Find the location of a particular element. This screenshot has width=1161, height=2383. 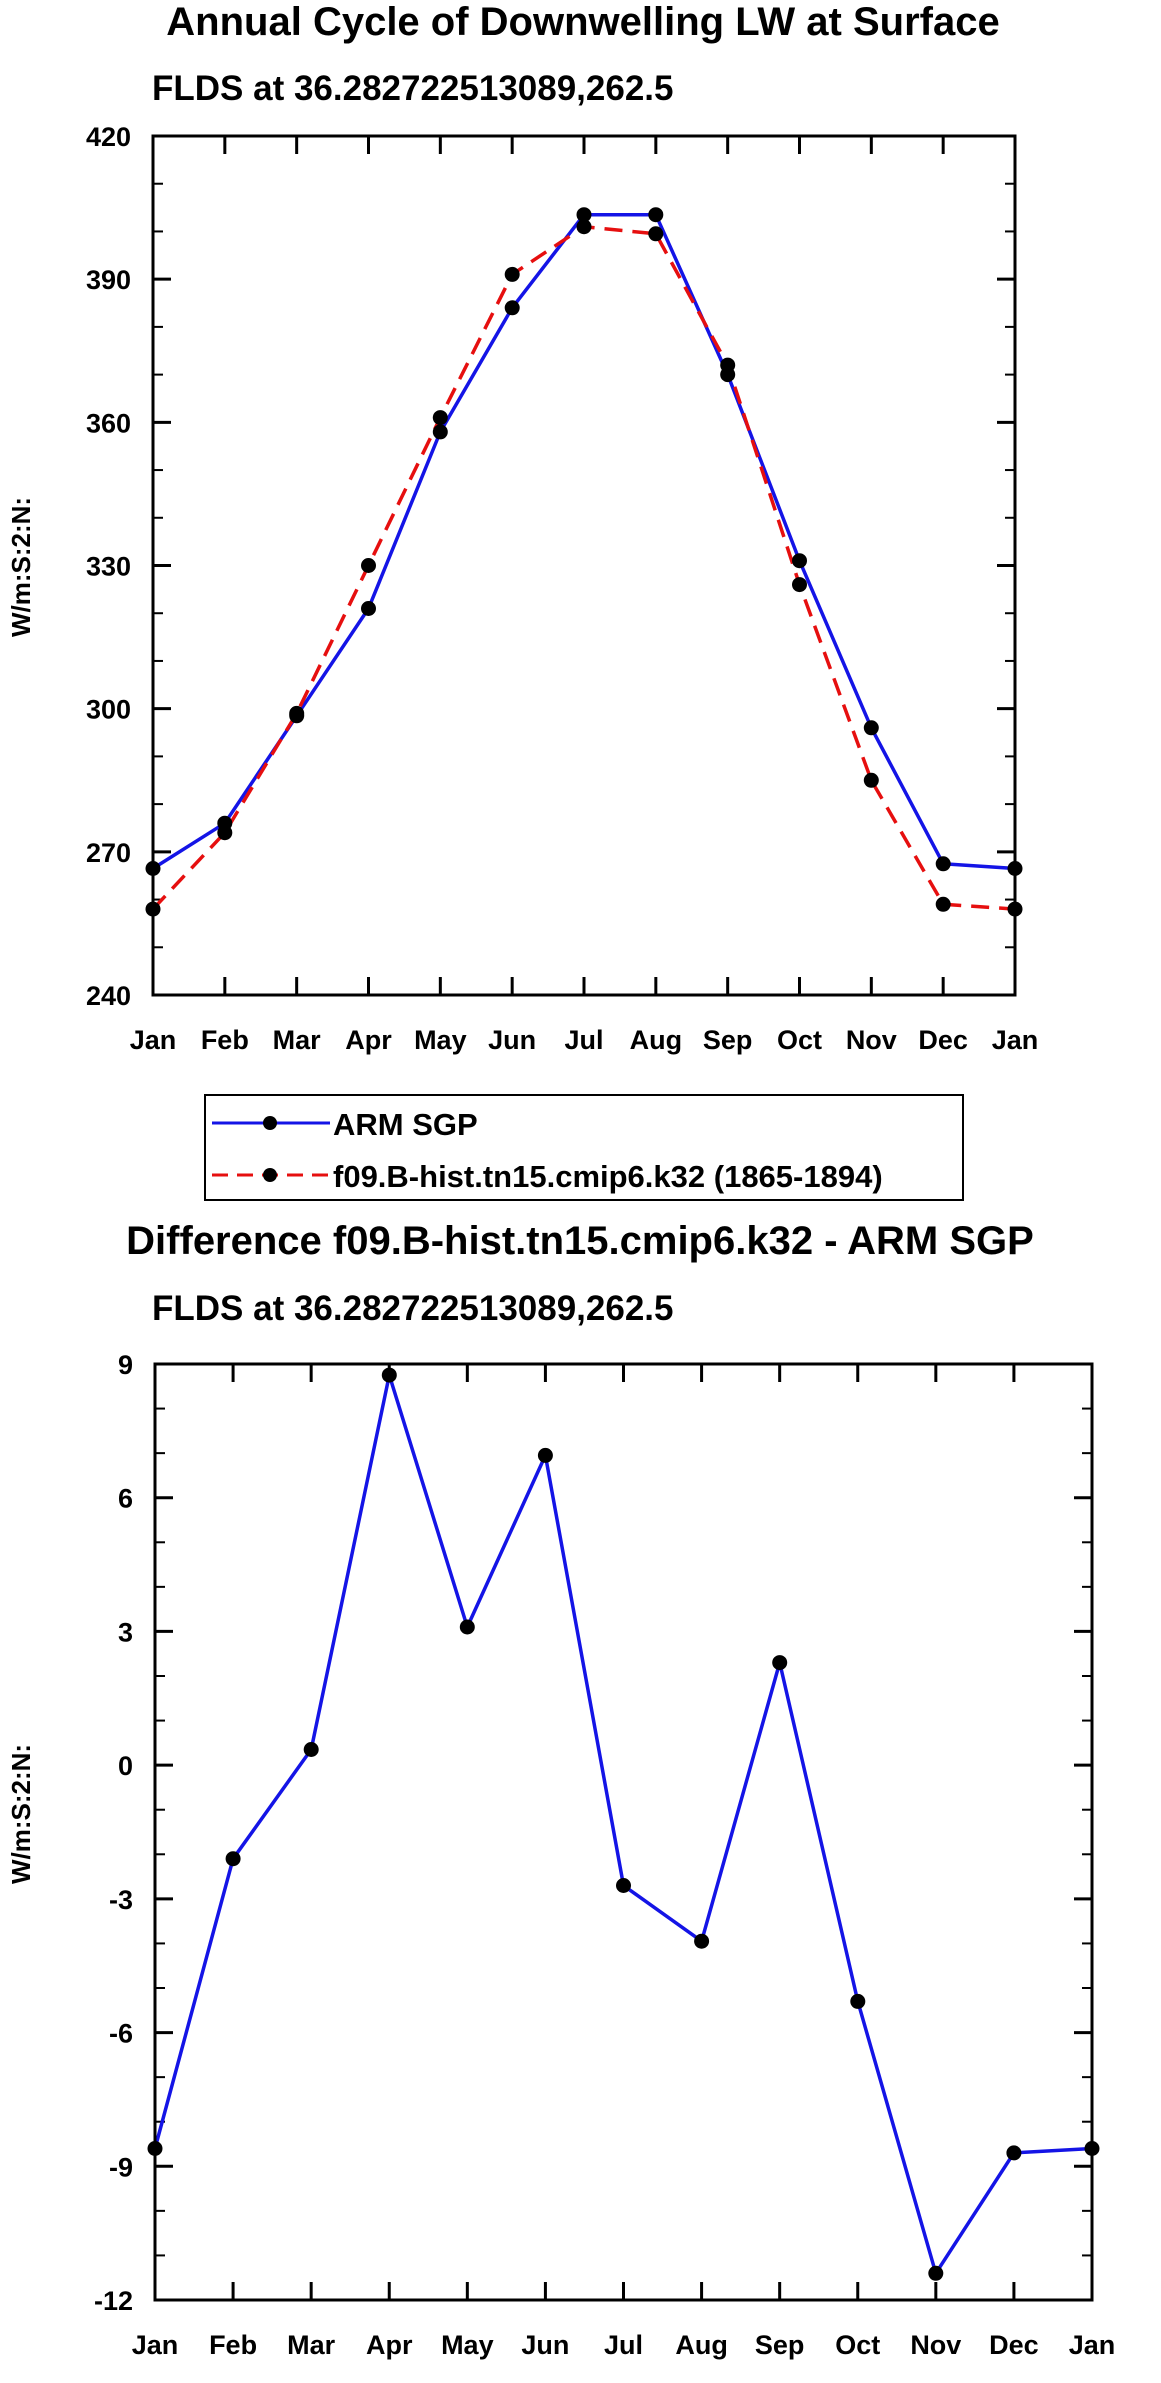

chart-1-y-tick-label: 300 is located at coordinates (108, 710).